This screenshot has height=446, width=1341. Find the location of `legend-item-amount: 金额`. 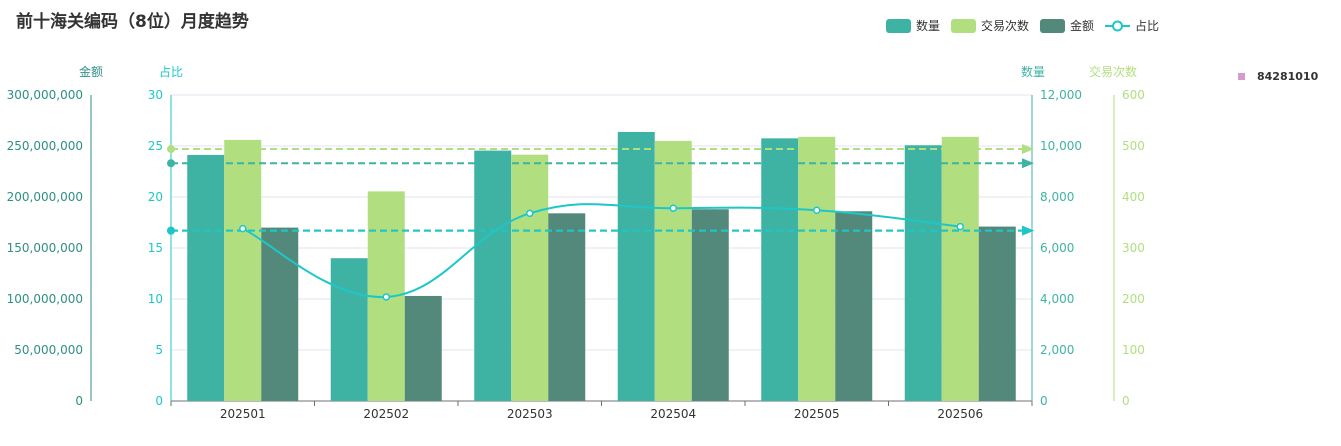

legend-item-amount: 金额 is located at coordinates (1067, 25).